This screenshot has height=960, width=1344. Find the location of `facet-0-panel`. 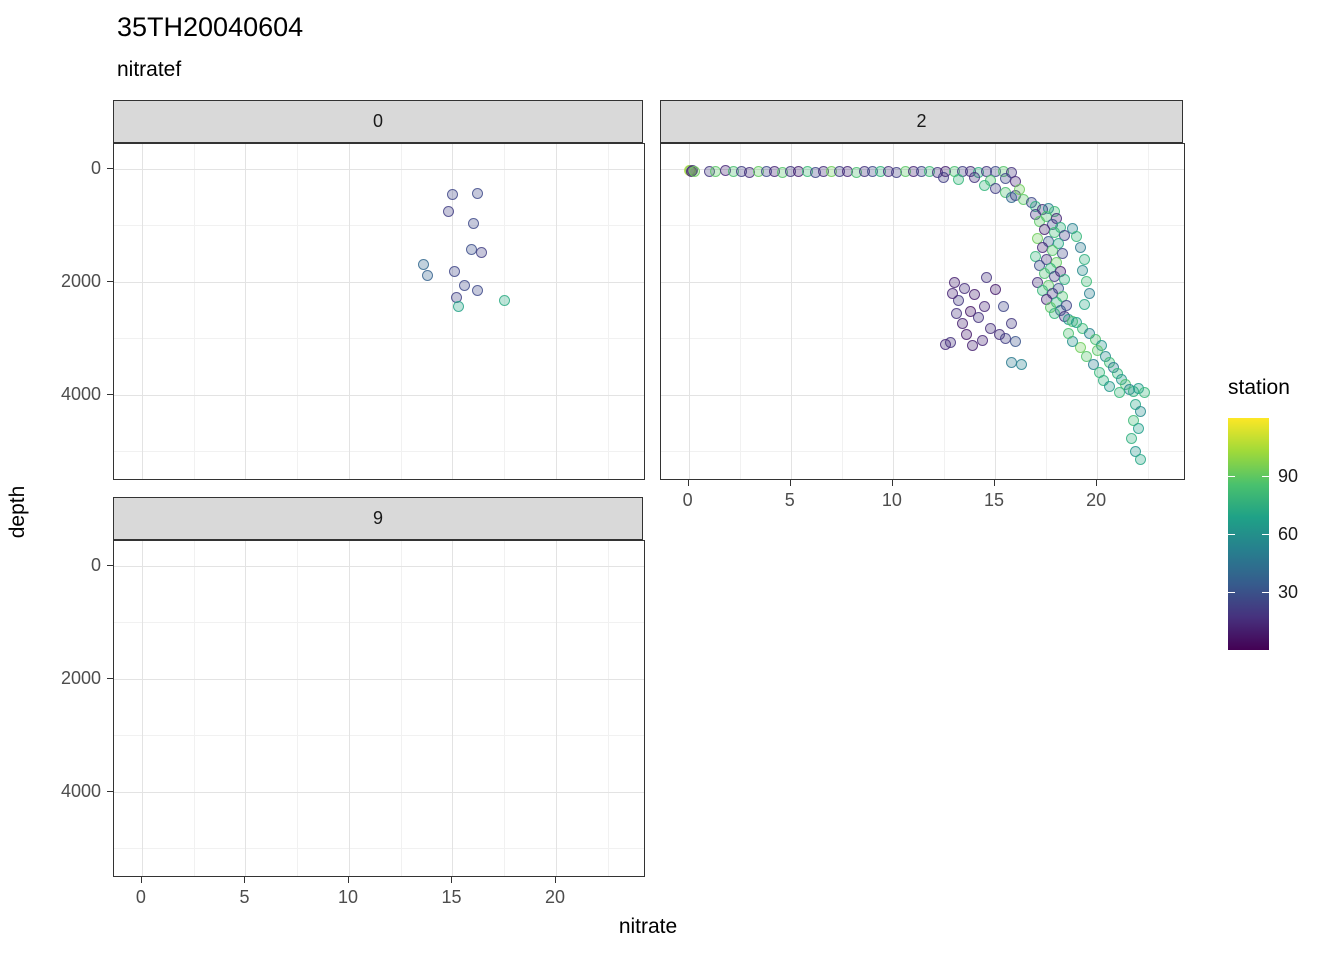

facet-0-panel is located at coordinates (379, 311).